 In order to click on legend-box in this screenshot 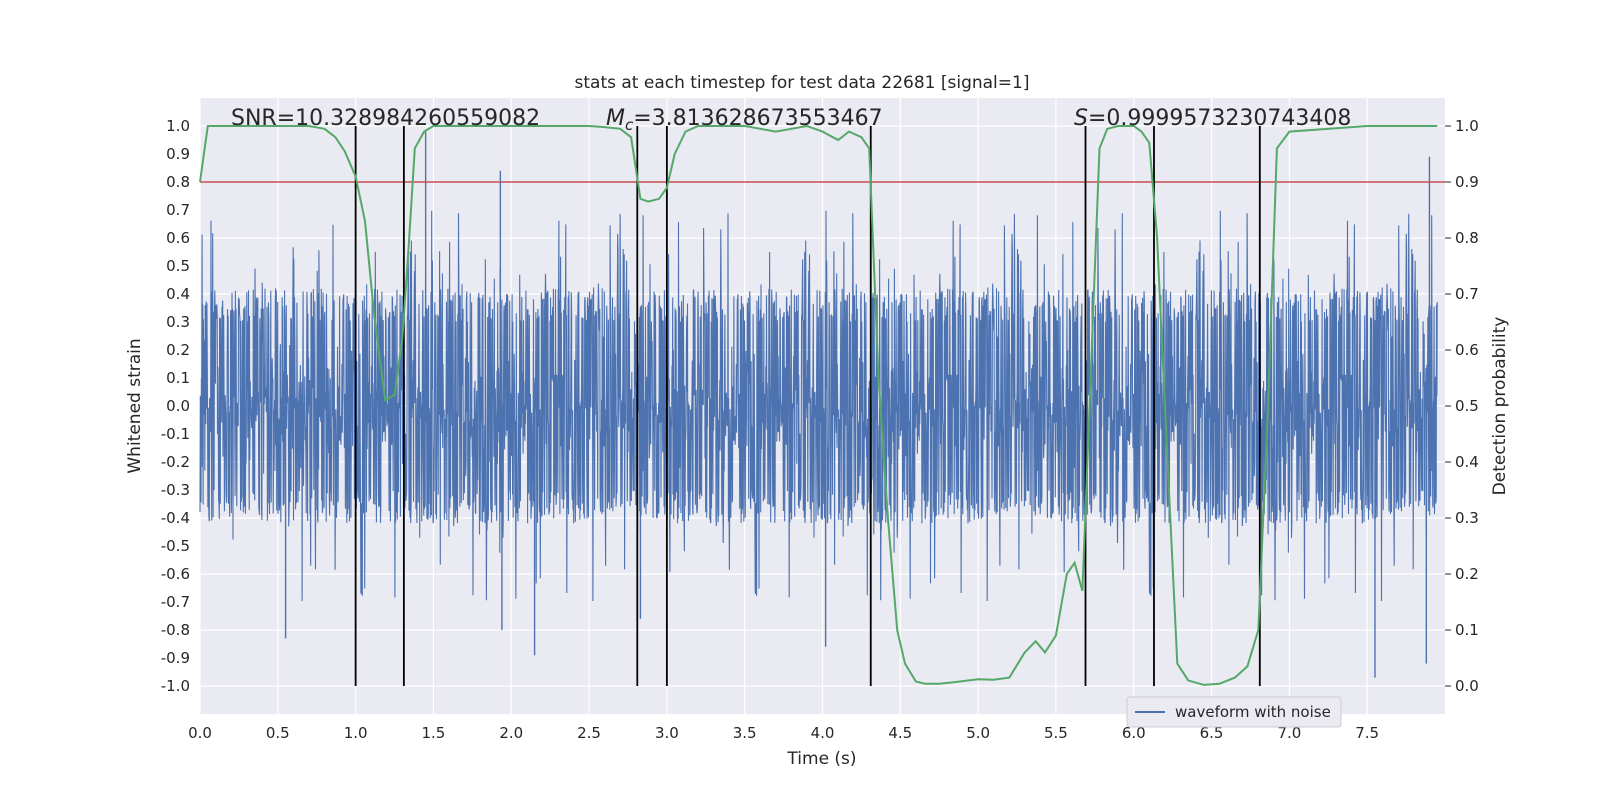, I will do `click(1234, 712)`.